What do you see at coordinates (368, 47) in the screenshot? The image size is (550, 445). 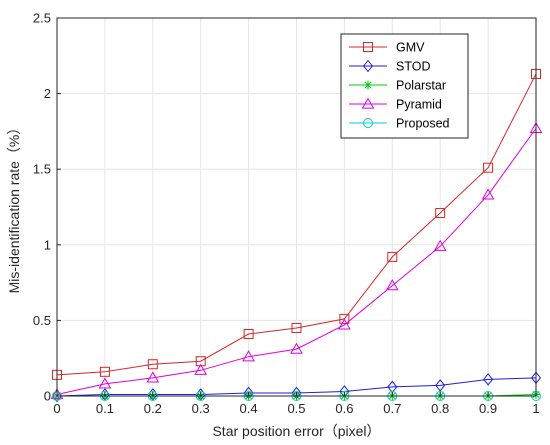 I see `legend-marker-gmv` at bounding box center [368, 47].